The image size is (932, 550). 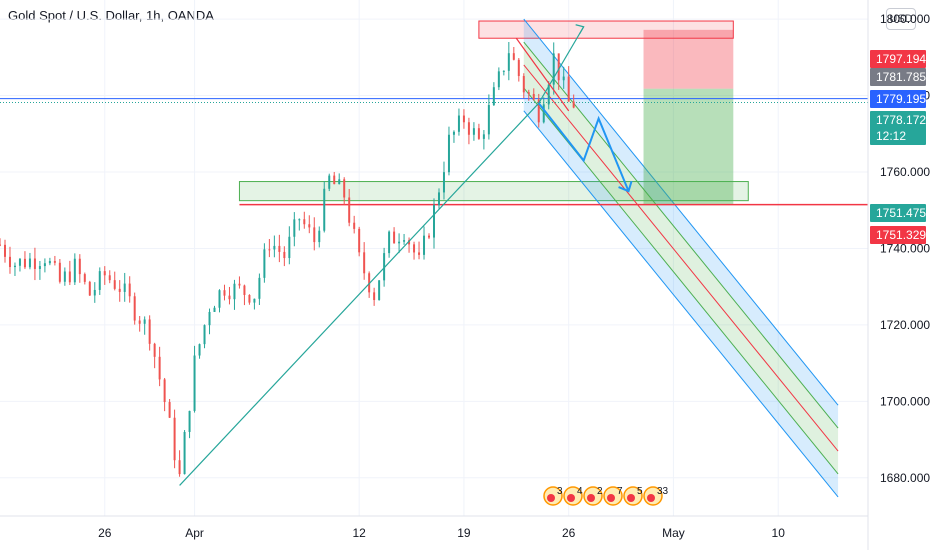 I want to click on x-tick-label: 26, so click(x=105, y=533).